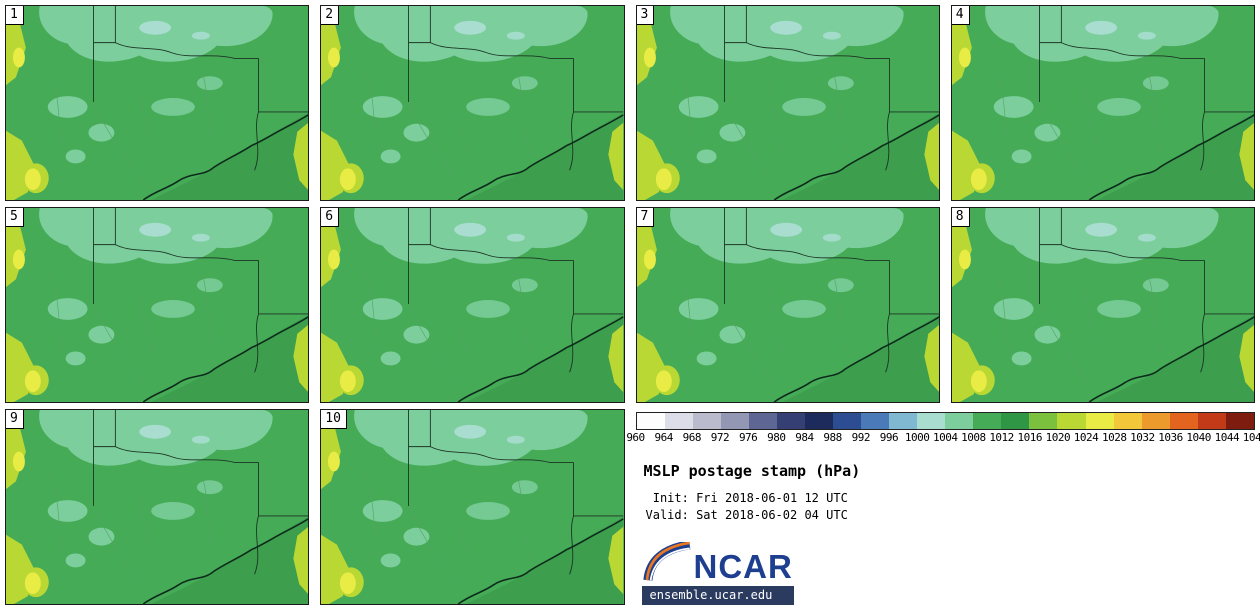 The height and width of the screenshot is (610, 1260). I want to click on colorbar-tick: 1020, so click(1058, 437).